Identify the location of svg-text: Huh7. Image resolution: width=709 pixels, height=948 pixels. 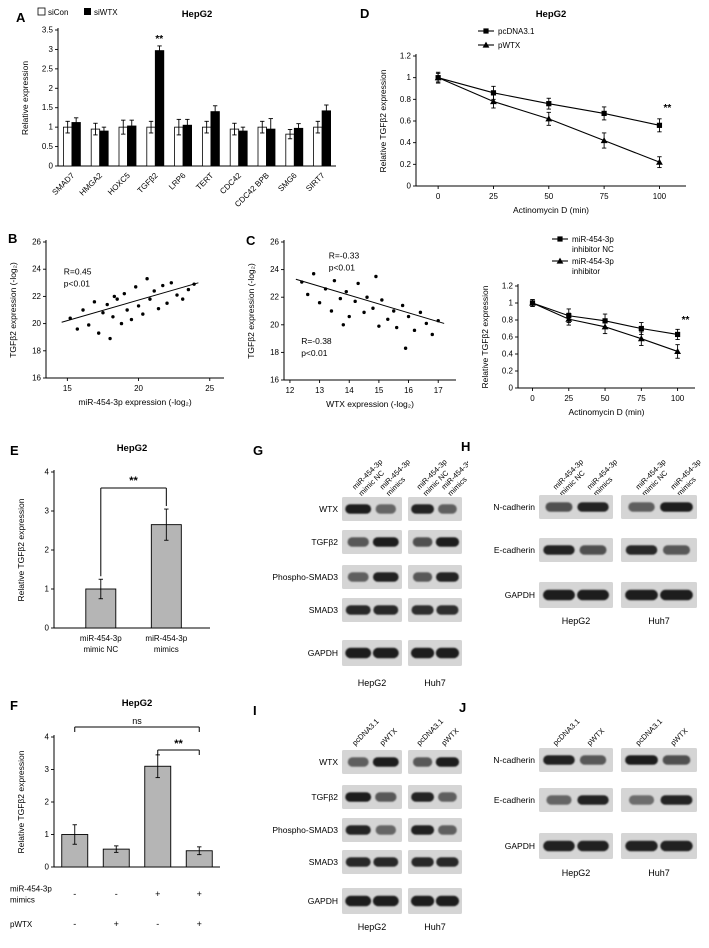
(435, 683).